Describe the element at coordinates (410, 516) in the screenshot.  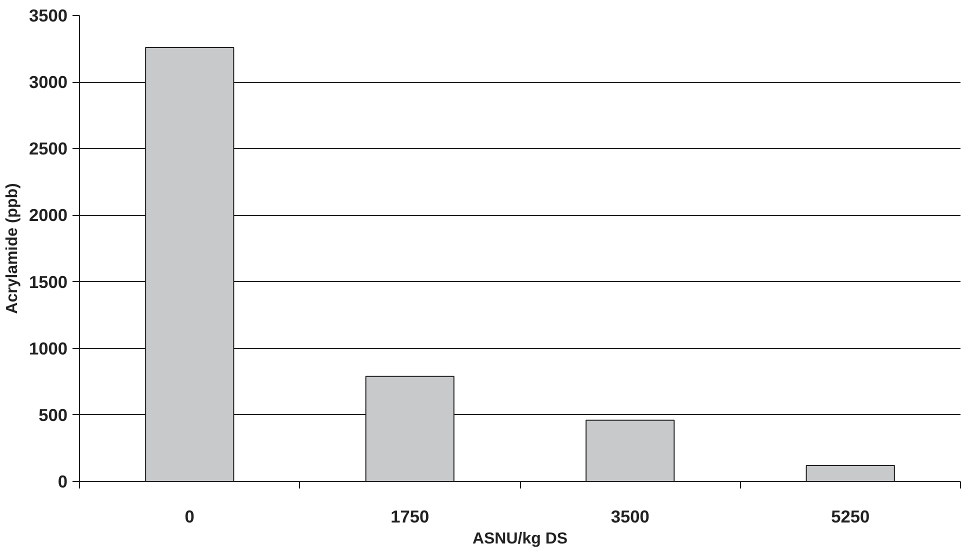
I see `x-tick-label: 1750` at that location.